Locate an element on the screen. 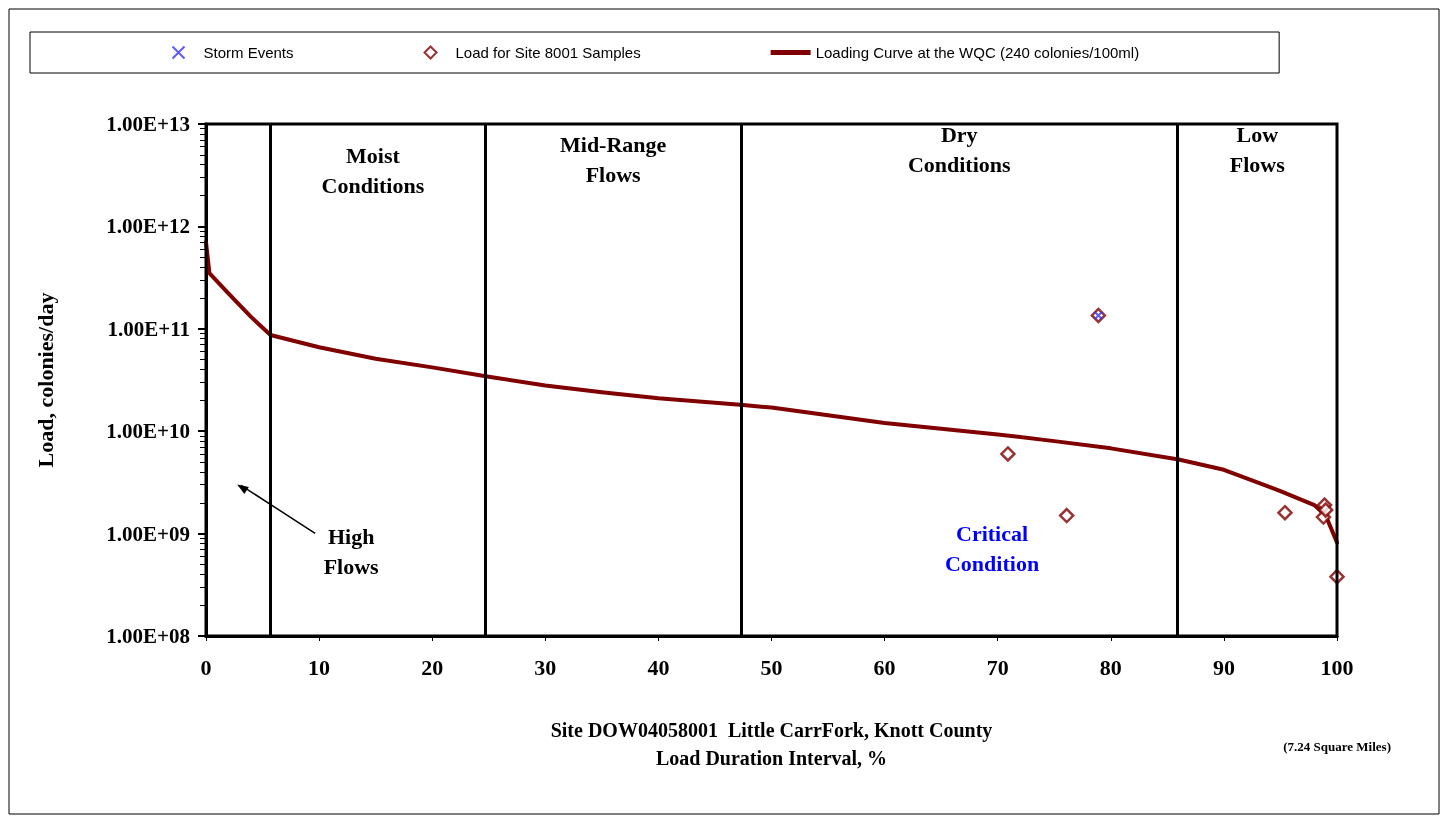 The image size is (1449, 824). legend-label: Loading Curve at the WQC (240 colonies/100ml) is located at coordinates (977, 52).